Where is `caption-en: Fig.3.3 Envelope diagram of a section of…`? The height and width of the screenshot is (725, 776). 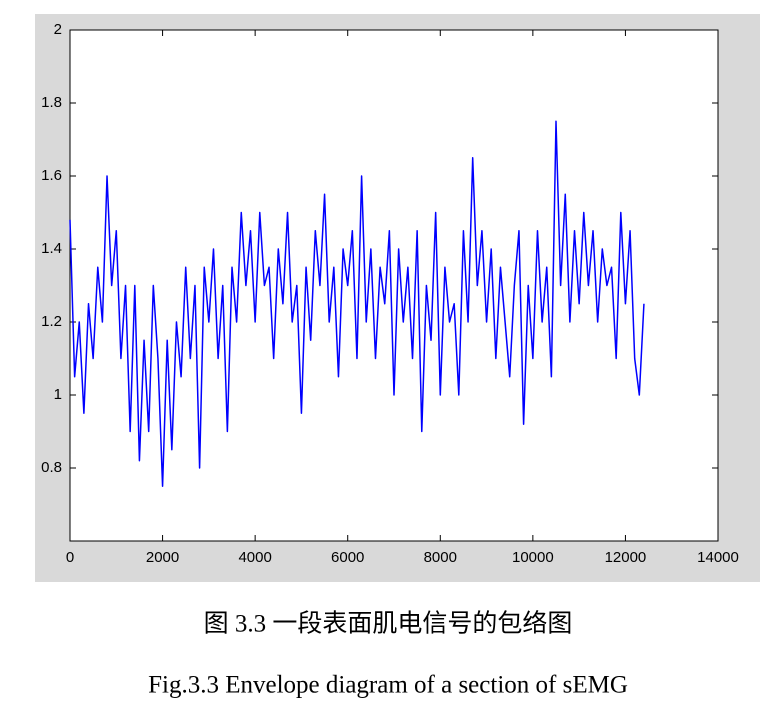 caption-en: Fig.3.3 Envelope diagram of a section of… is located at coordinates (388, 685).